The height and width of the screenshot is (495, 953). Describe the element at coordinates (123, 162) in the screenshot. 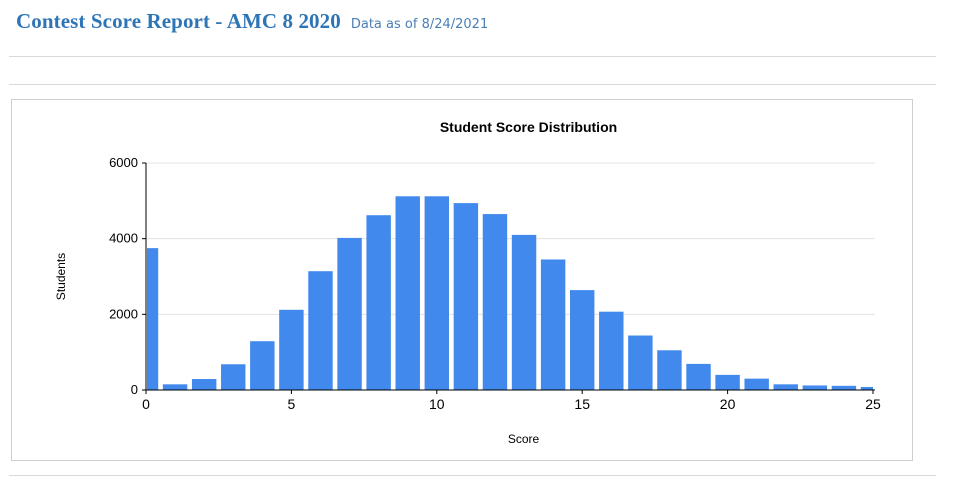

I see `y-tick-label: 6000` at that location.